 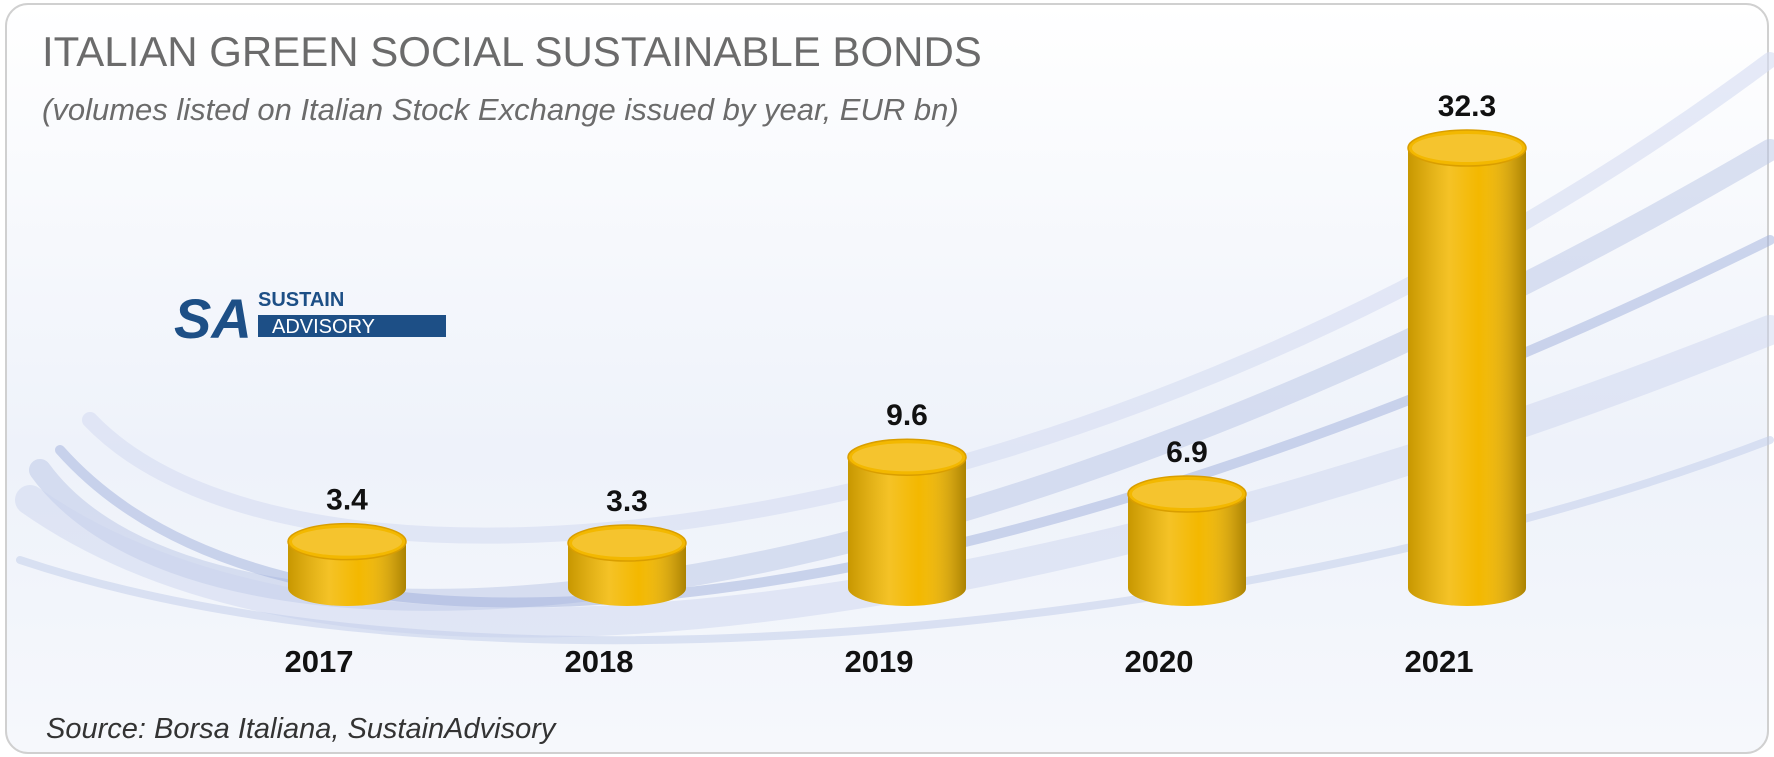 I want to click on logo-mark: SA, so click(x=213, y=318).